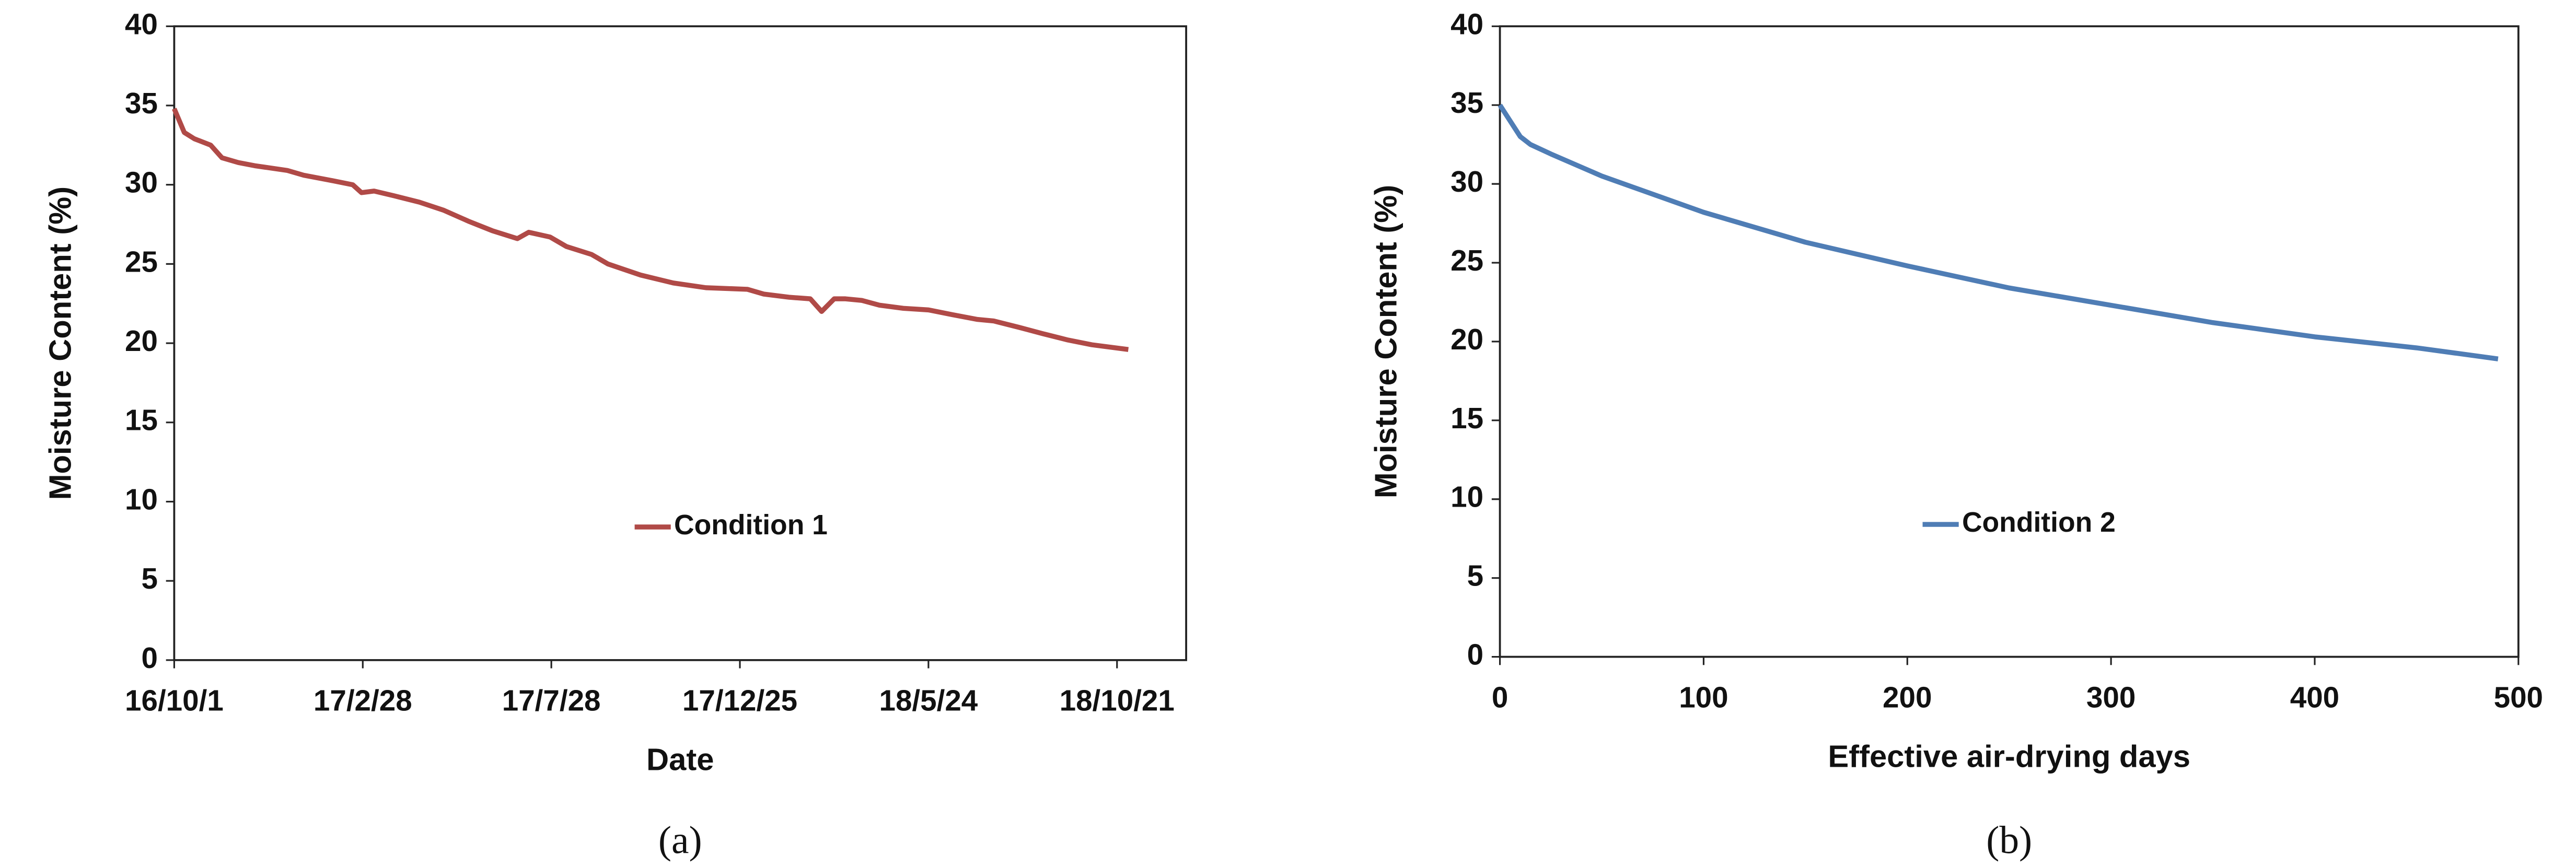 The height and width of the screenshot is (867, 2576). Describe the element at coordinates (2314, 697) in the screenshot. I see `x-tick-label: 400` at that location.